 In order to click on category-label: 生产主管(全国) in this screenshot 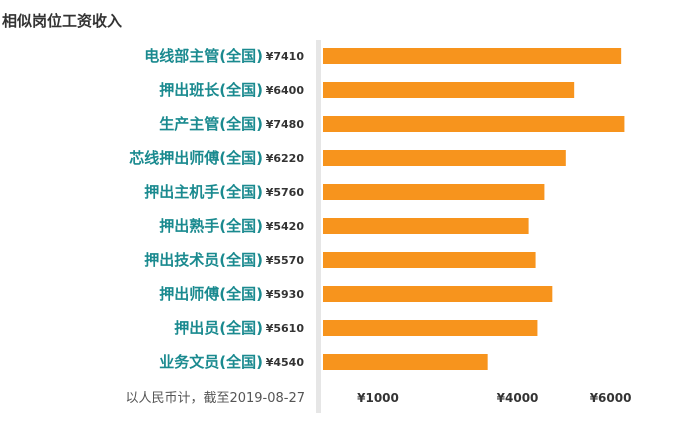, I will do `click(211, 124)`.